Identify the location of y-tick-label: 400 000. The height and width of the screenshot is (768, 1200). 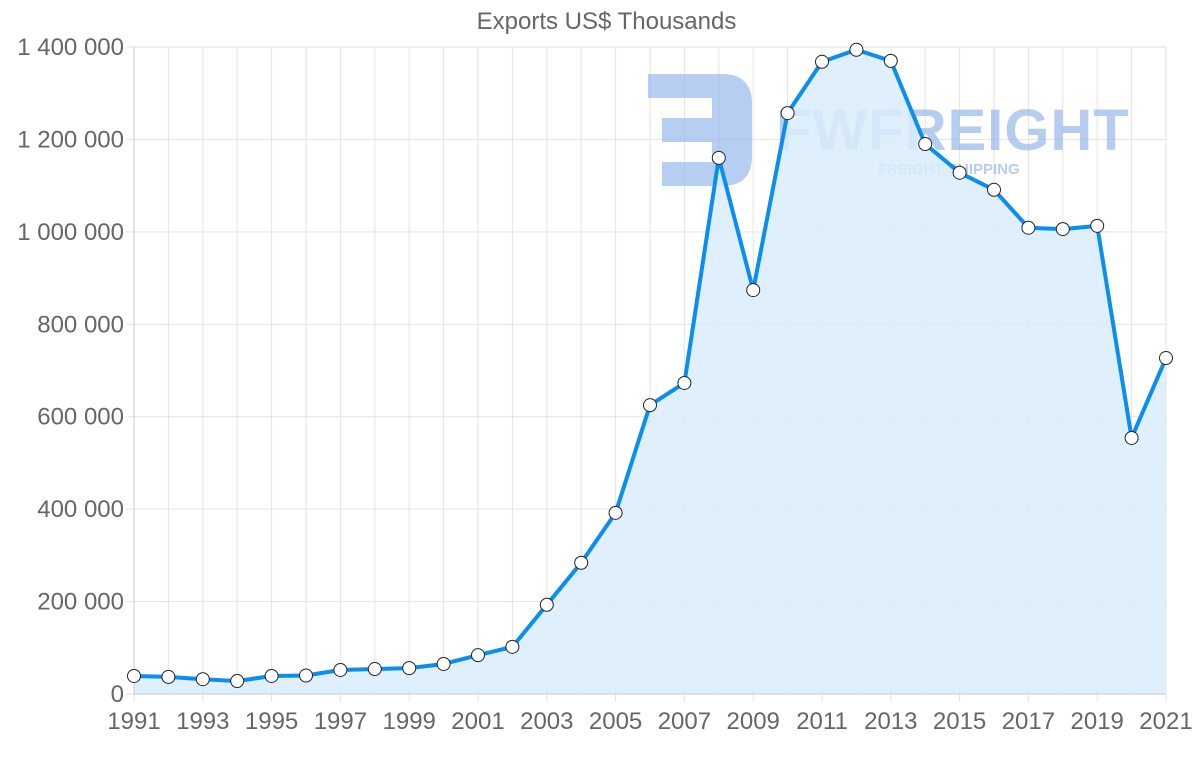
(80, 509).